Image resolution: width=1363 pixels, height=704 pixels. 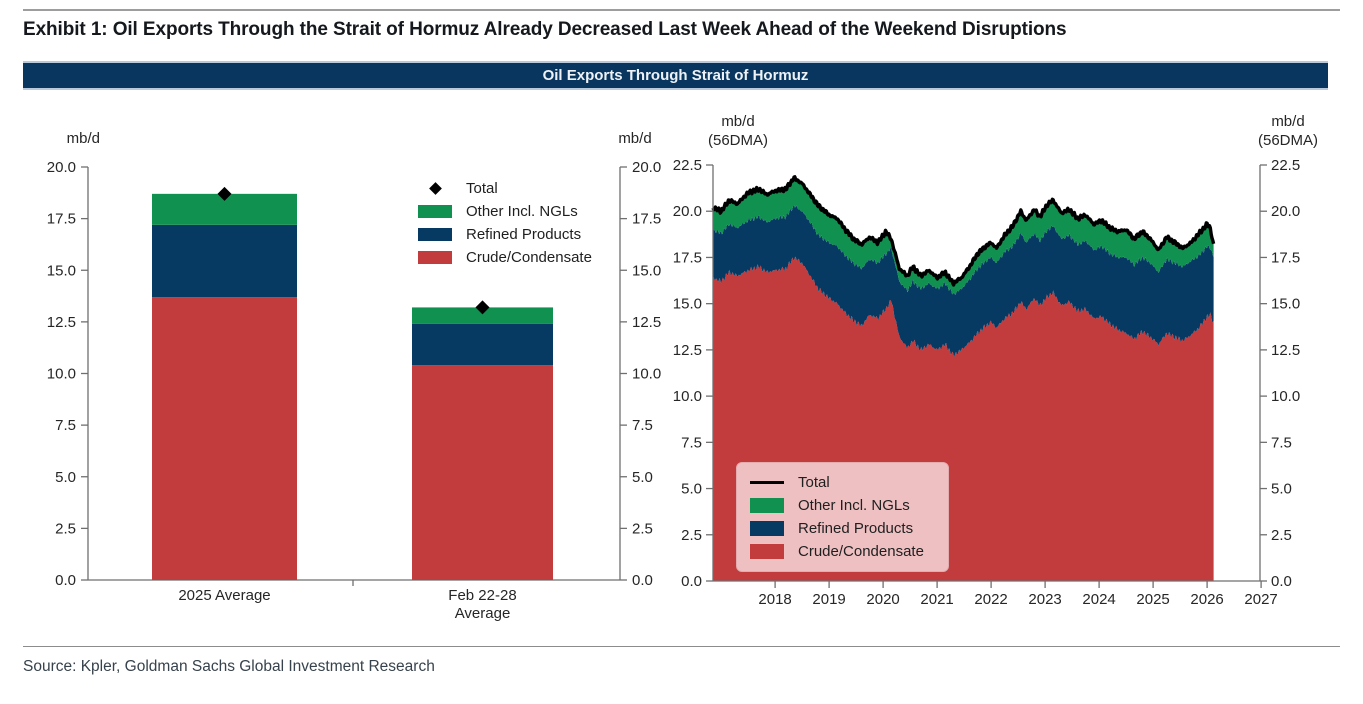 I want to click on svg-text: 2024, so click(x=1098, y=599).